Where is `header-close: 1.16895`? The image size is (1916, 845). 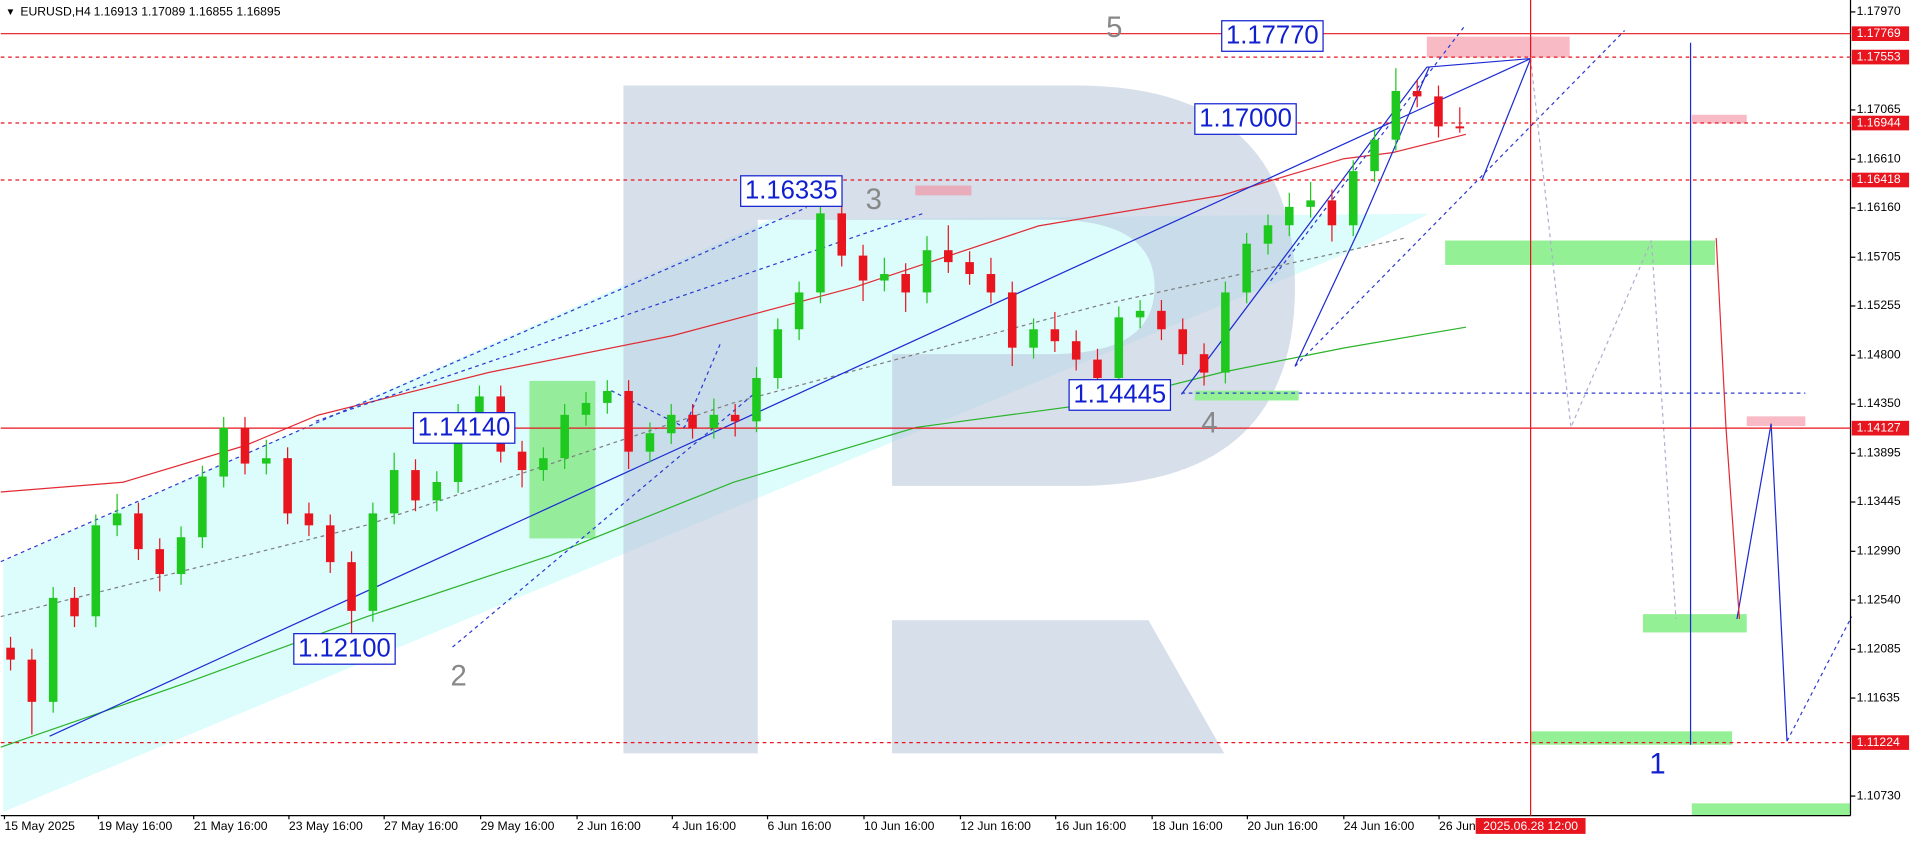 header-close: 1.16895 is located at coordinates (258, 11).